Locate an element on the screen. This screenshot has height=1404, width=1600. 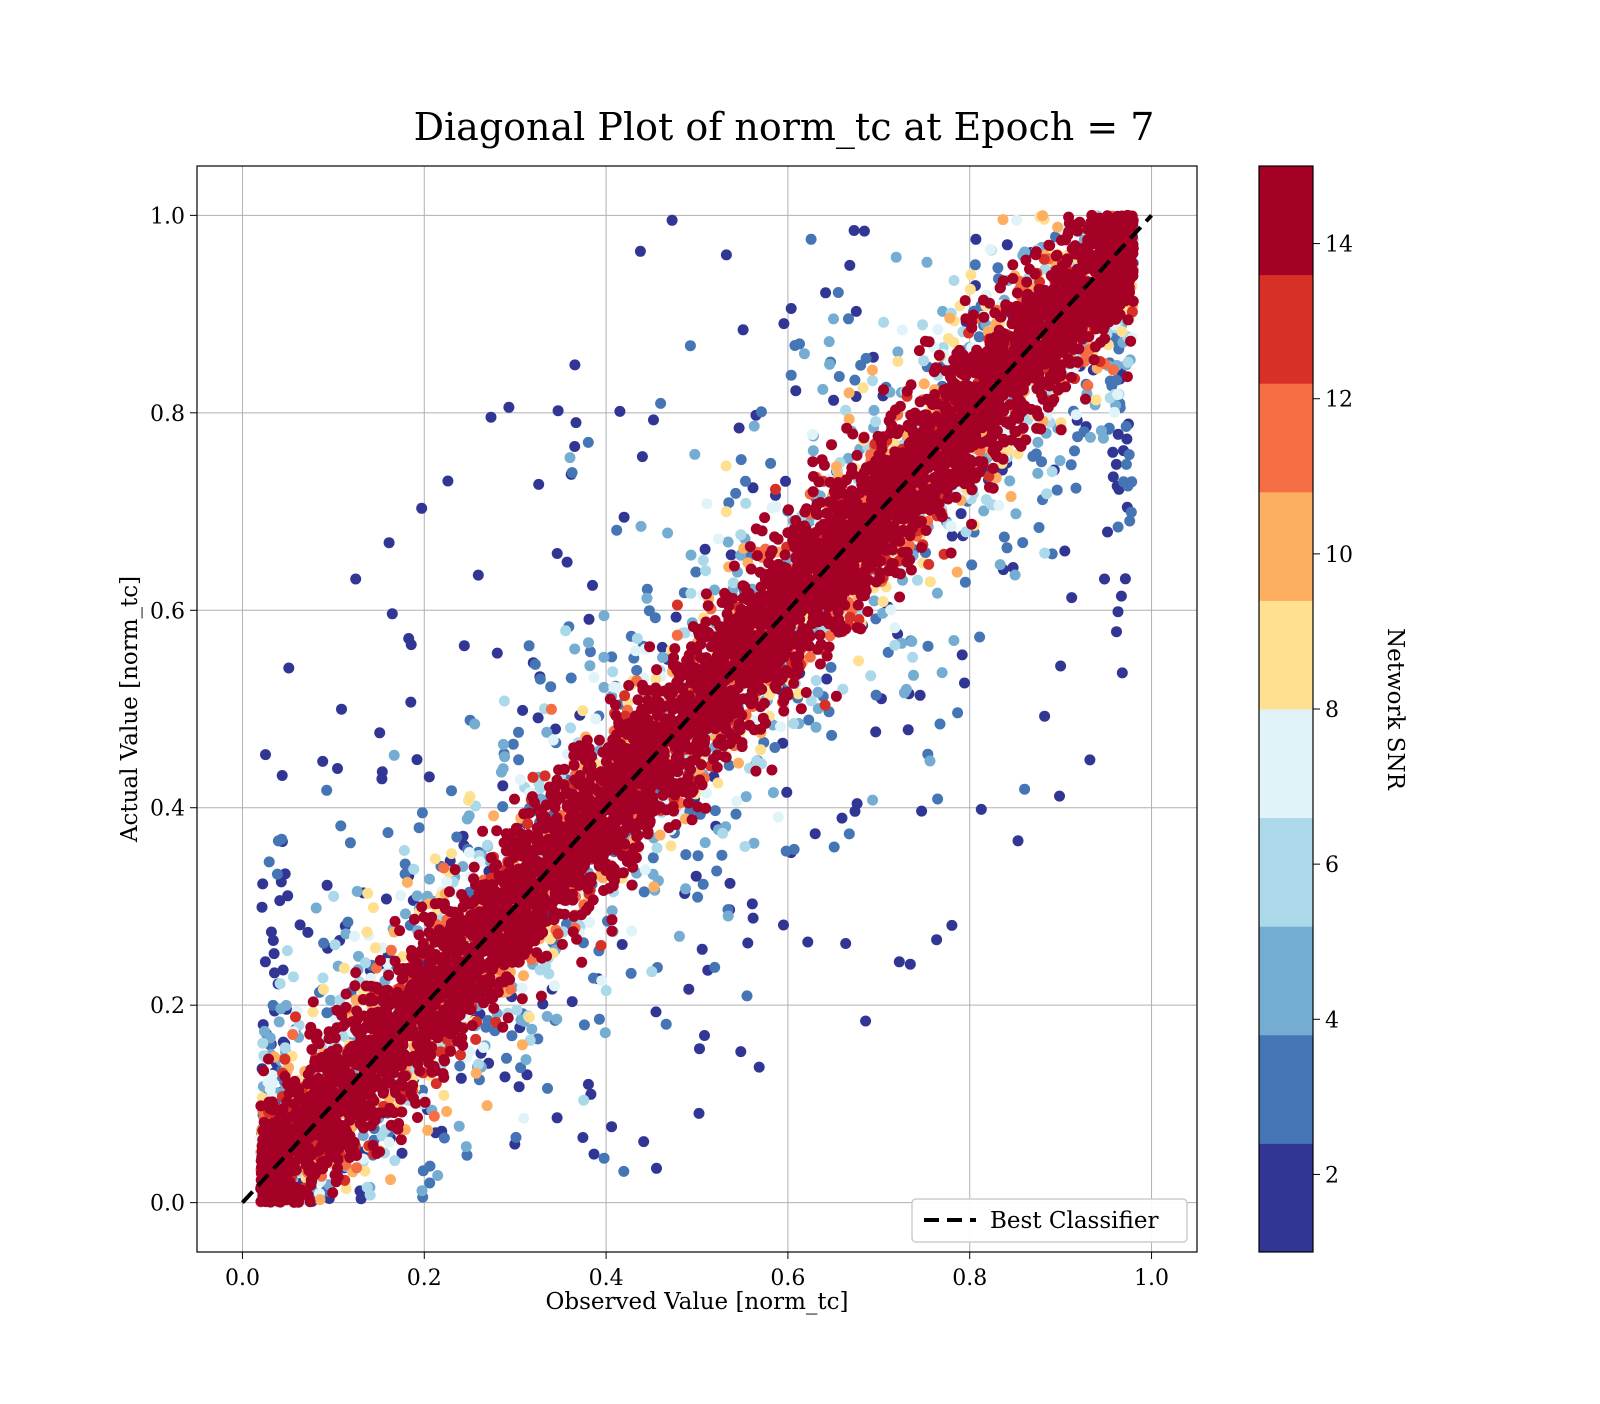
chart-title: Diagonal Plot of norm_tc at Epoch = 7 is located at coordinates (784, 127).